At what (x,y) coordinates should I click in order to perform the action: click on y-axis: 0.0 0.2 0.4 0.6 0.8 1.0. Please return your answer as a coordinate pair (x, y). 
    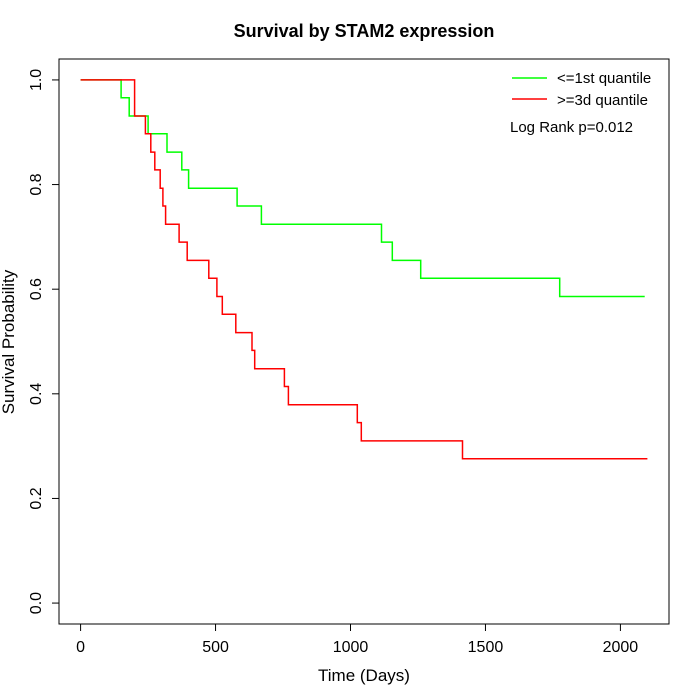
    Looking at the image, I should click on (44, 341).